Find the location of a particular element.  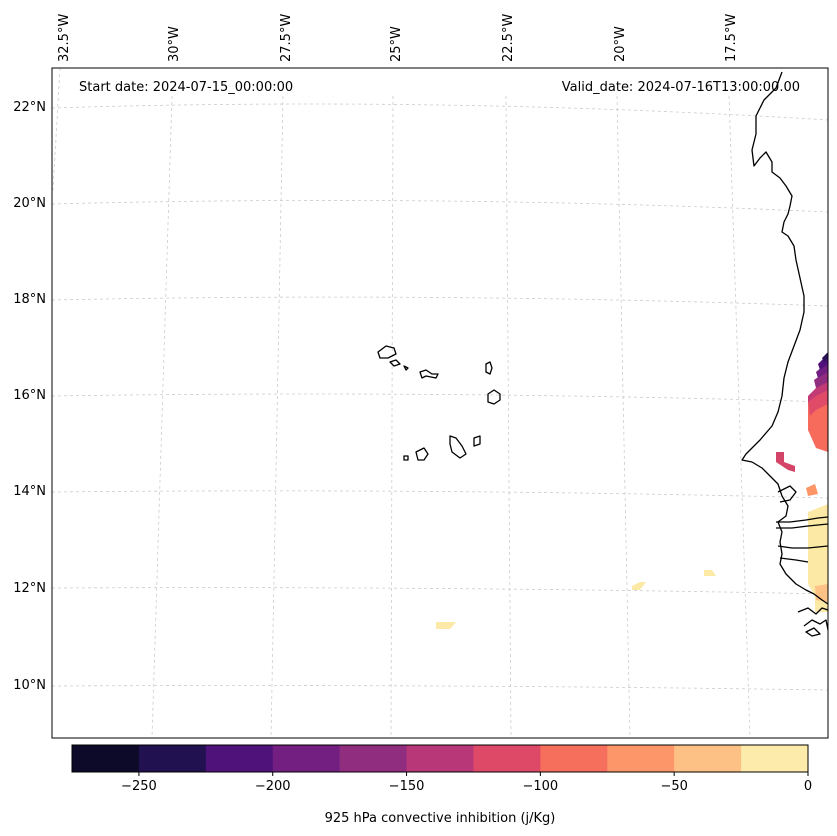

latitude-labels: 22°N 20°N 18°N 16°N 14°N 12°N 10°N is located at coordinates (29, 396).